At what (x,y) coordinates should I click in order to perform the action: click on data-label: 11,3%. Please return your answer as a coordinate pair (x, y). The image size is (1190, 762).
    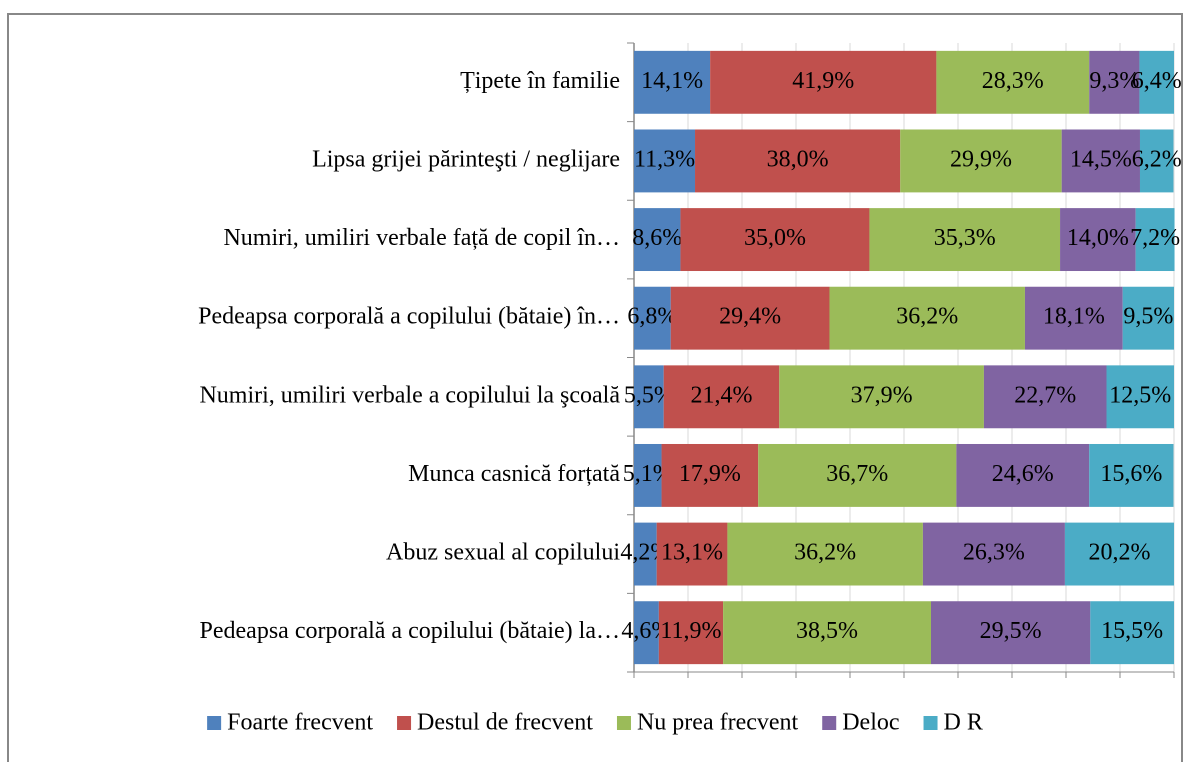
    Looking at the image, I should click on (664, 159).